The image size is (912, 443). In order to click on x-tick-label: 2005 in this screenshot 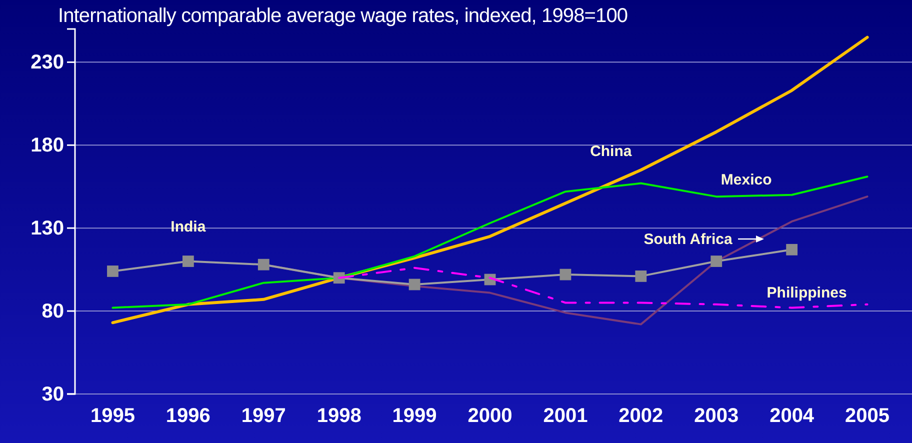, I will do `click(867, 416)`.